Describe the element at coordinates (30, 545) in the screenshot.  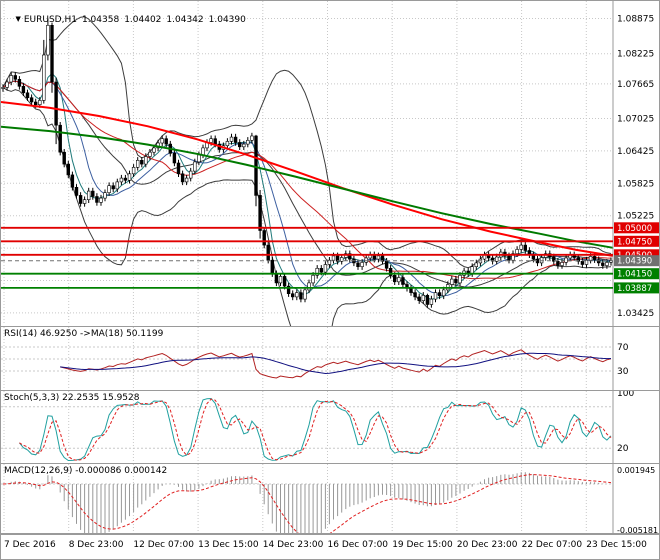
I see `time-axis-label: 7 Dec 2016` at that location.